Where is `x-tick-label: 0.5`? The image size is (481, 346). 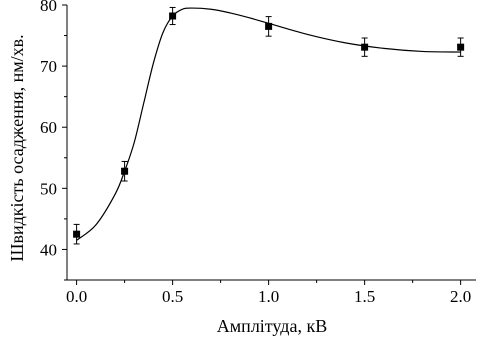 x-tick-label: 0.5 is located at coordinates (172, 296).